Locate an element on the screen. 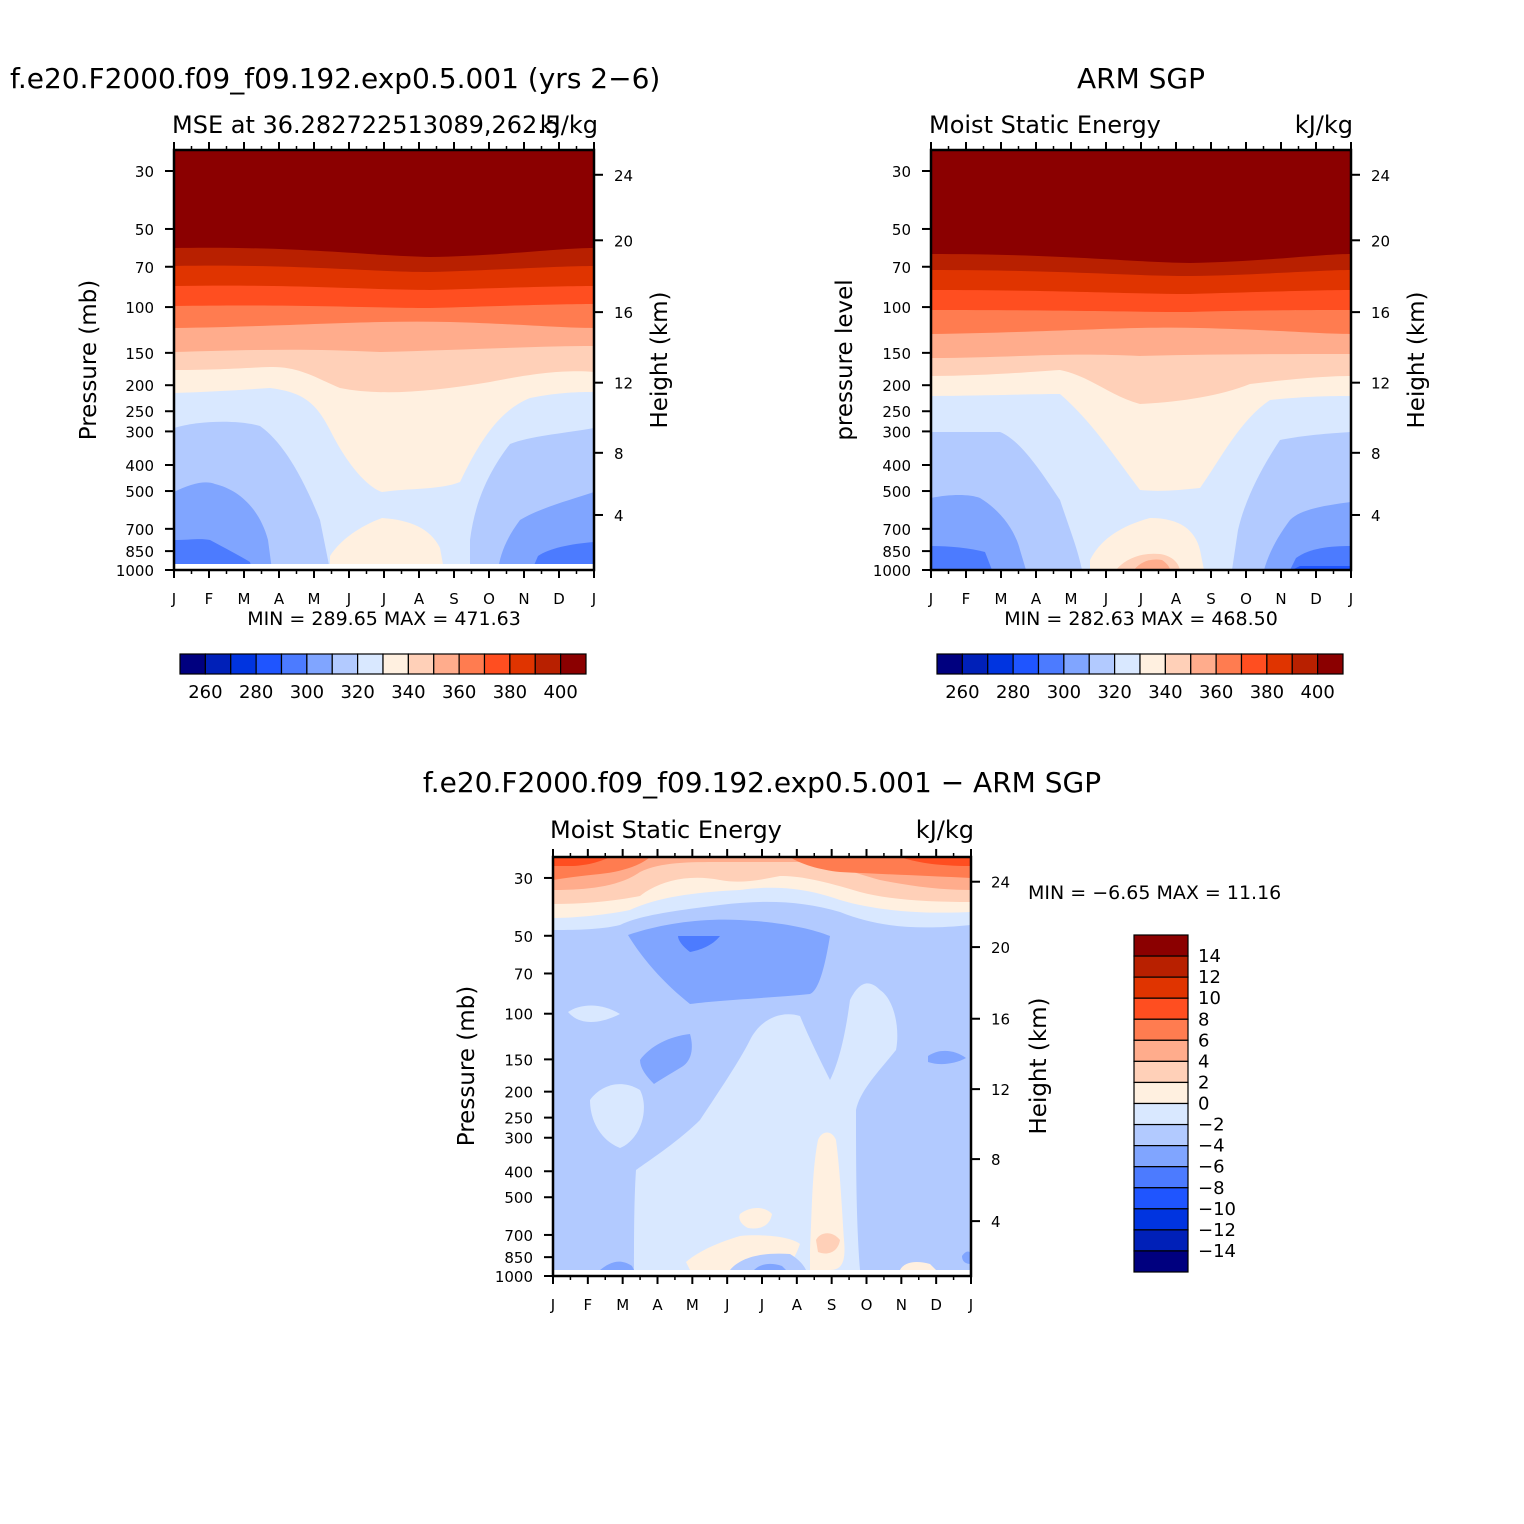 The height and width of the screenshot is (1524, 1524). panel-obs-title: ARM SGP is located at coordinates (1141, 78).